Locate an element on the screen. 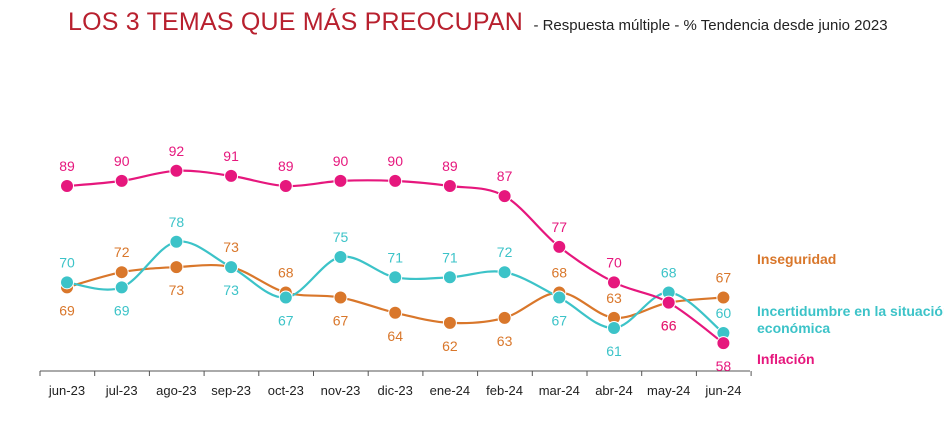  data-label: 62 is located at coordinates (450, 346).